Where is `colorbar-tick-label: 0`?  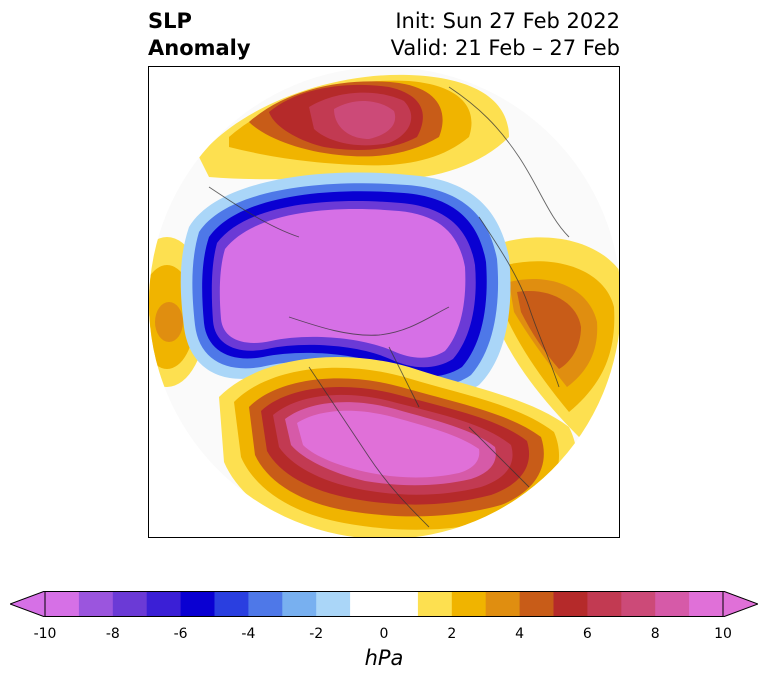
colorbar-tick-label: 0 is located at coordinates (384, 634).